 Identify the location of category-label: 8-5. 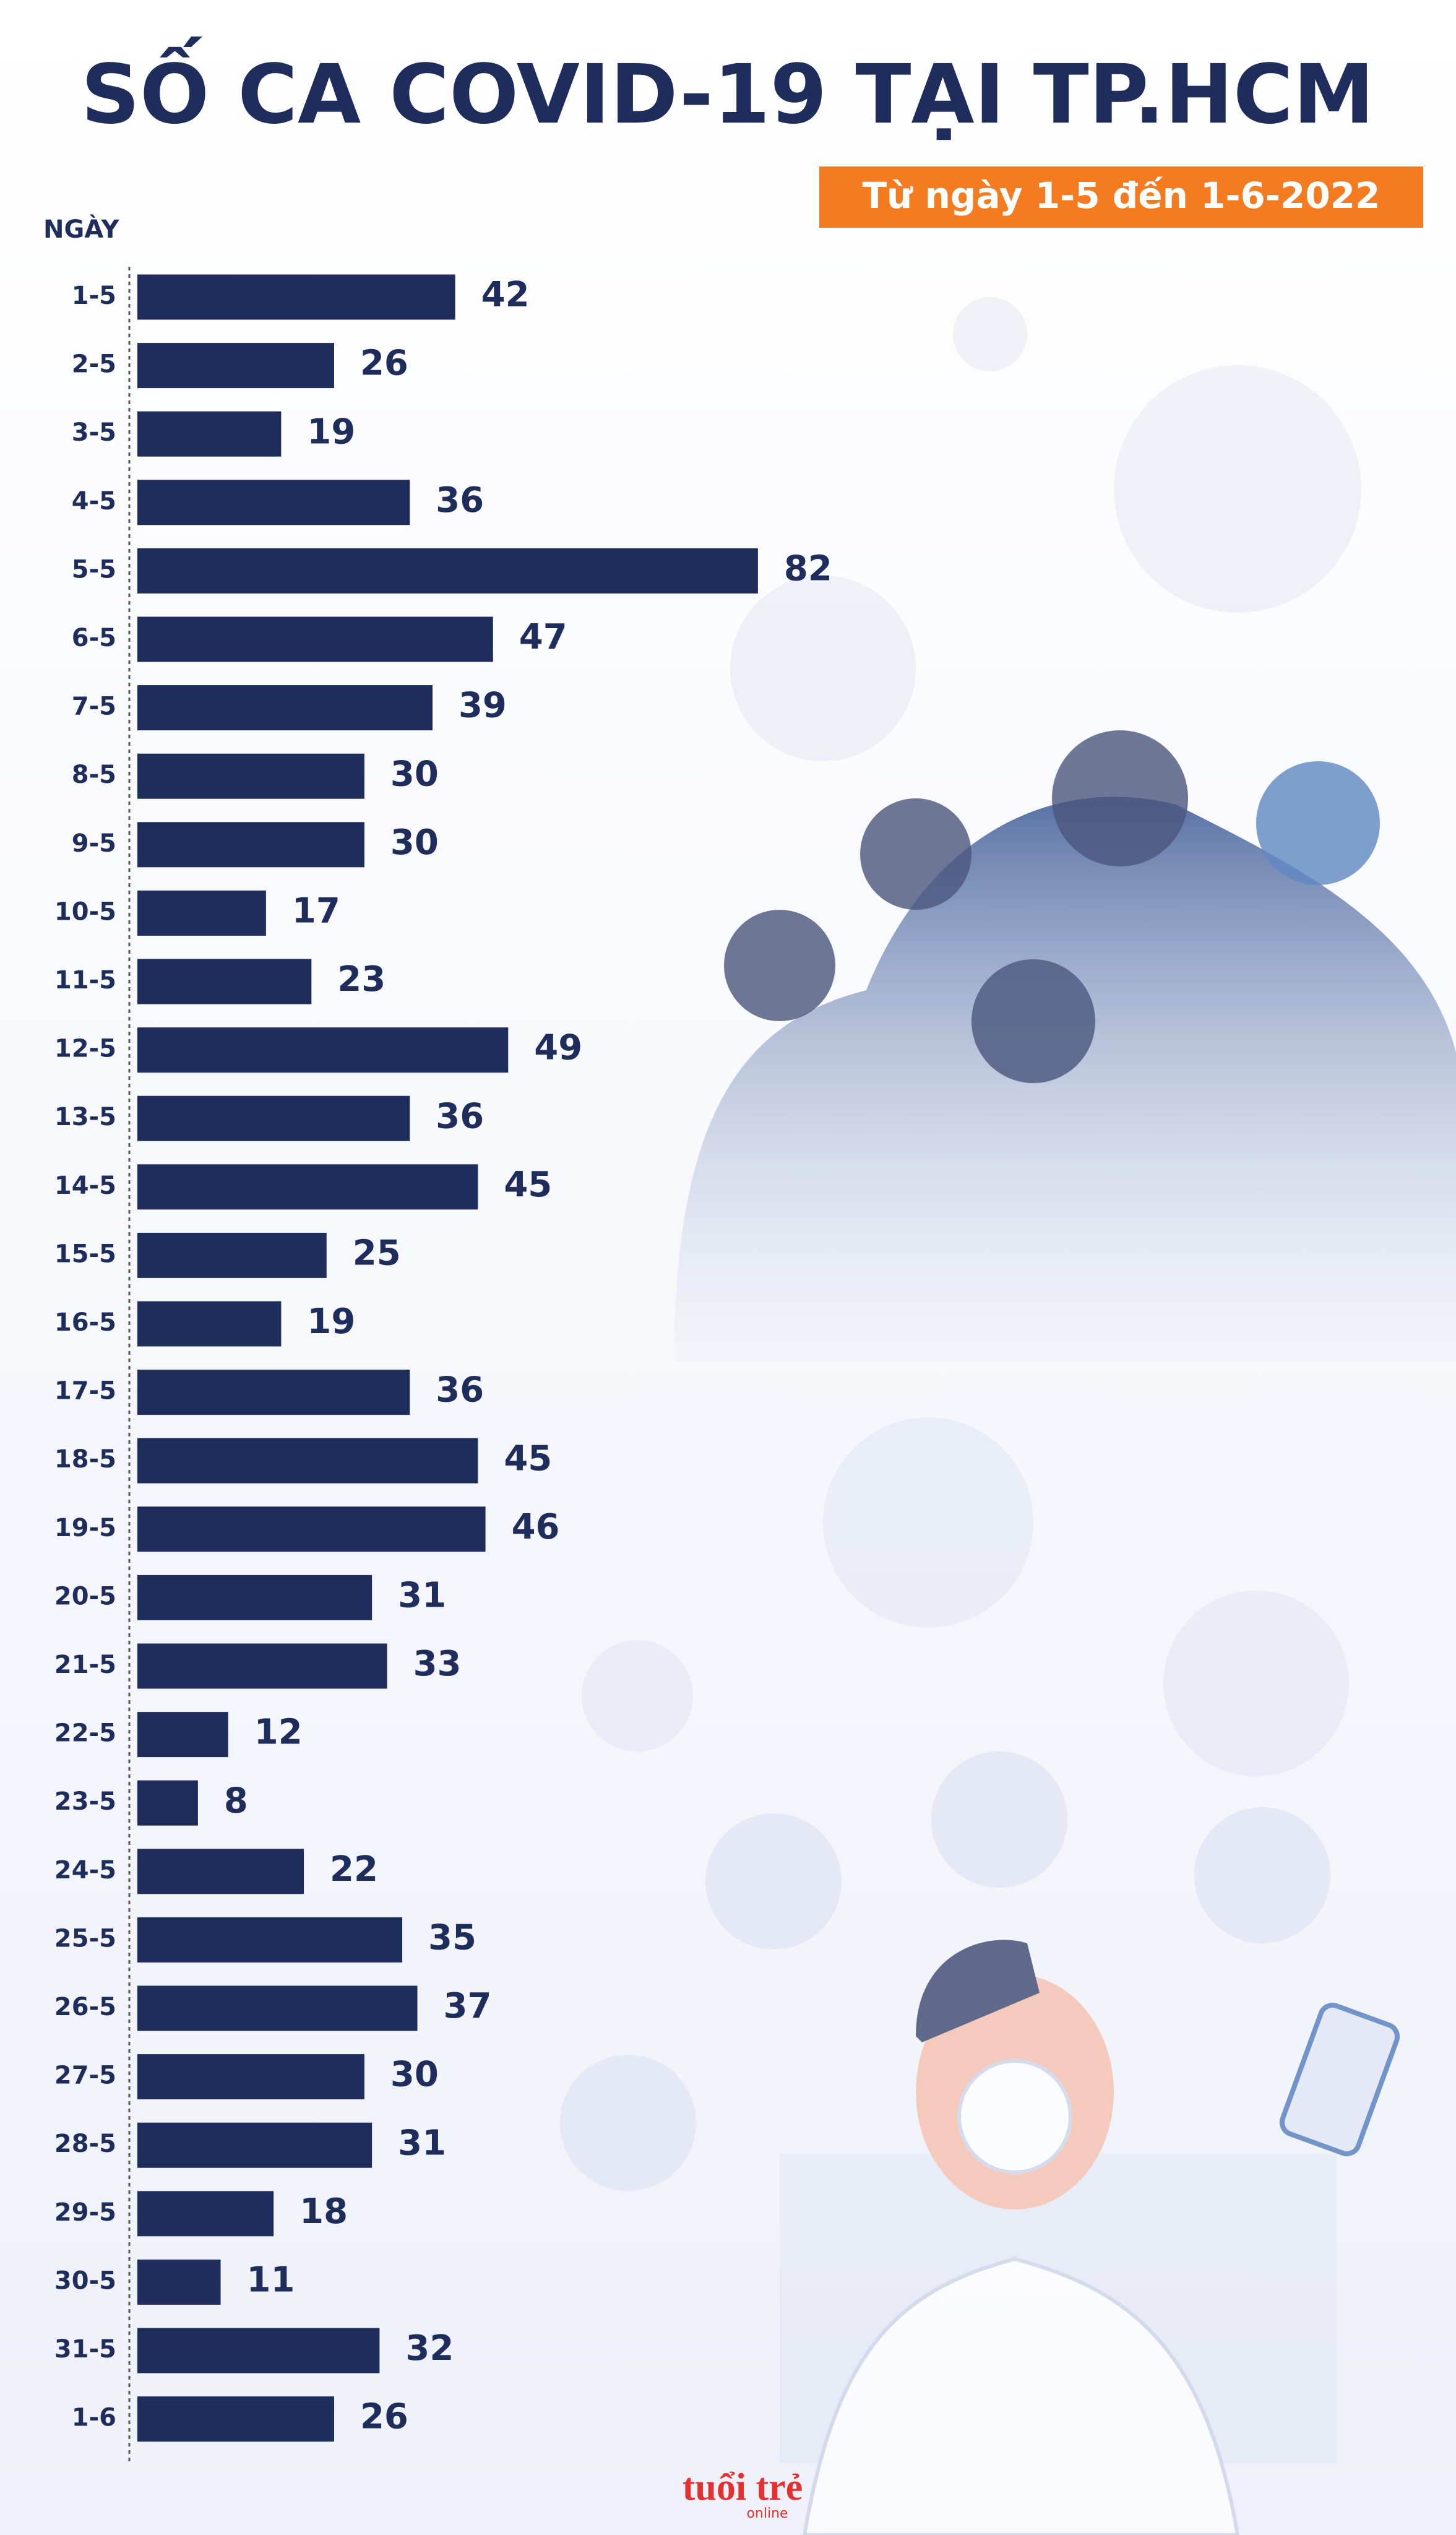
(94, 775).